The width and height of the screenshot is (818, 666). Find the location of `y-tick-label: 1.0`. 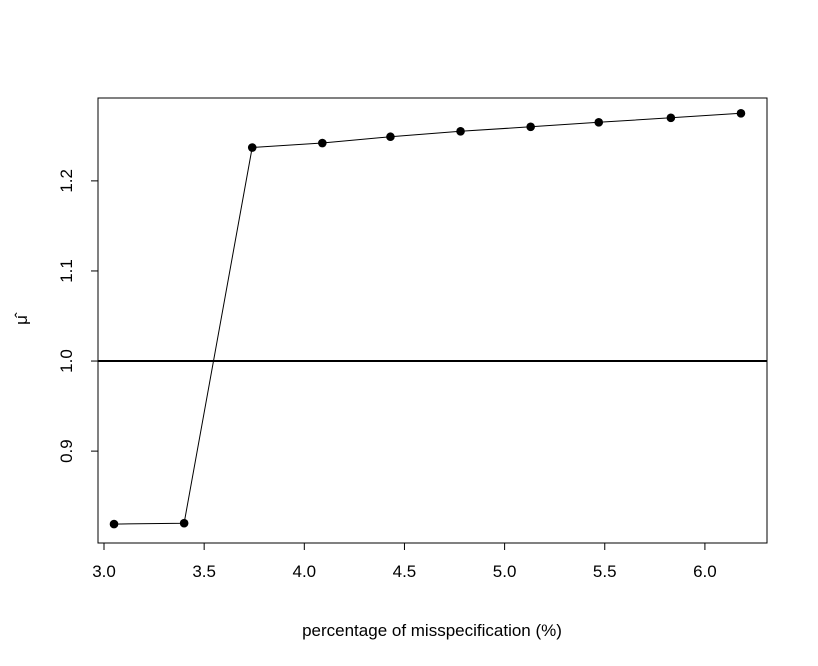

y-tick-label: 1.0 is located at coordinates (66, 361).